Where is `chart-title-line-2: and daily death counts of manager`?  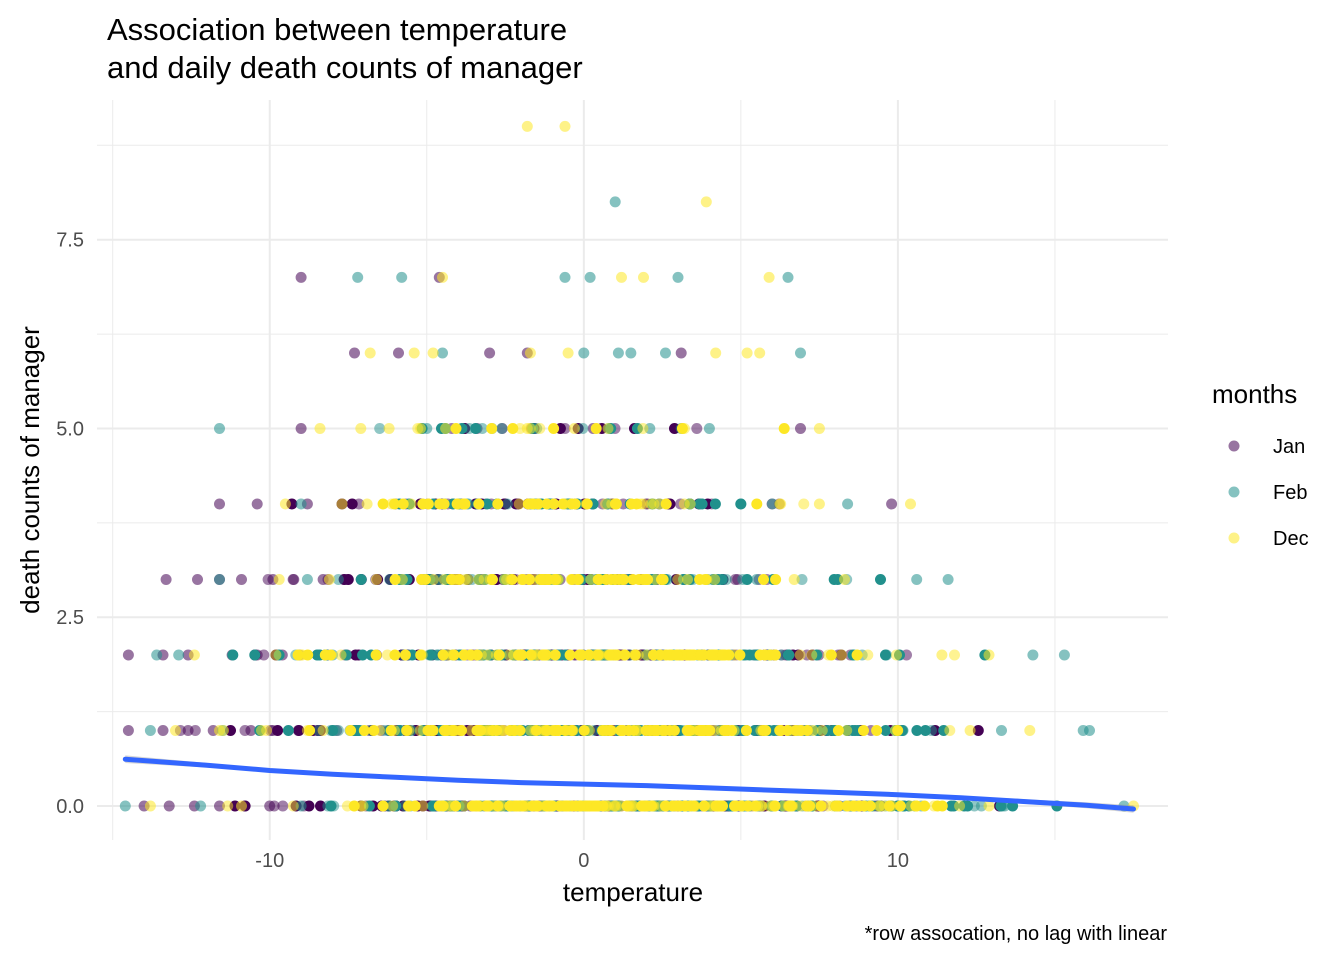
chart-title-line-2: and daily death counts of manager is located at coordinates (345, 67).